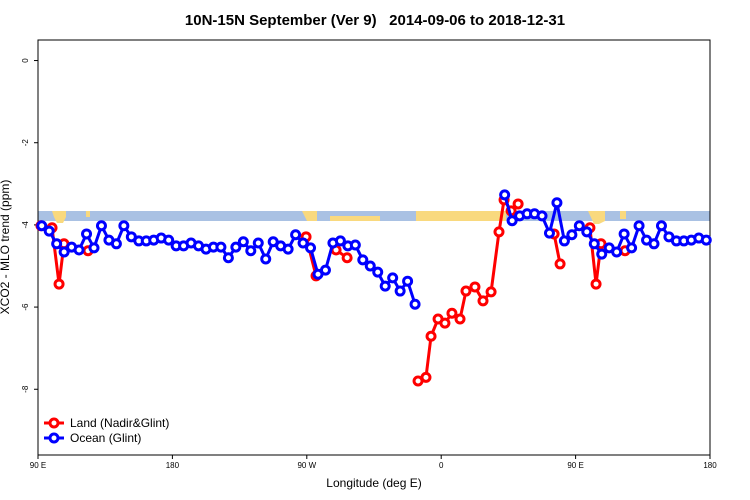  I want to click on y-tick-label: -2, so click(25, 143).